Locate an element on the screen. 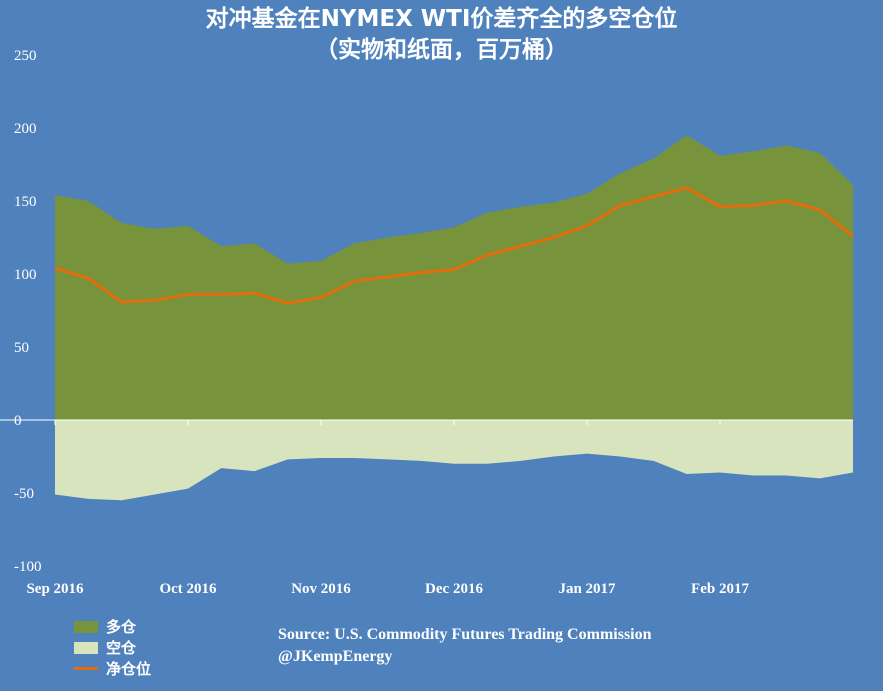  legend-item-short: 空仓 is located at coordinates (112, 647).